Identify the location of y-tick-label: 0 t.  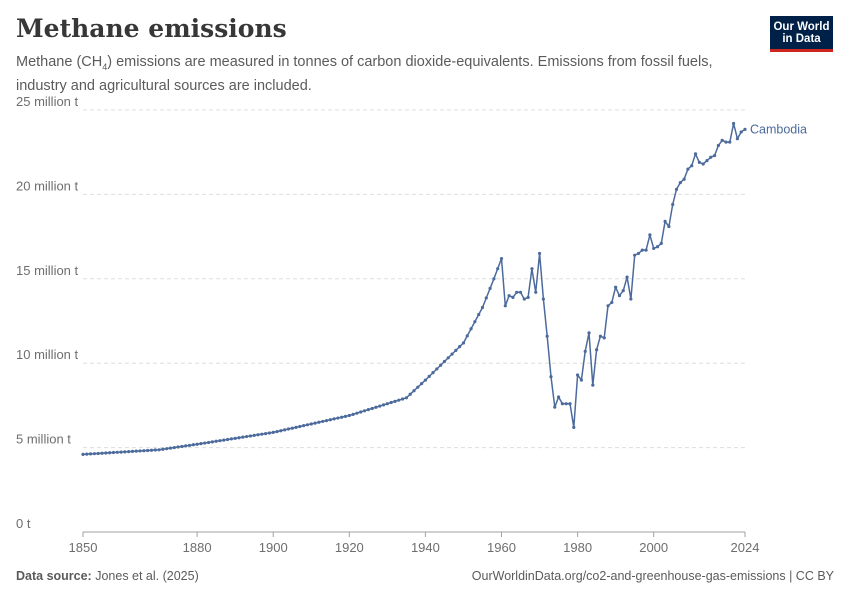
(23, 523).